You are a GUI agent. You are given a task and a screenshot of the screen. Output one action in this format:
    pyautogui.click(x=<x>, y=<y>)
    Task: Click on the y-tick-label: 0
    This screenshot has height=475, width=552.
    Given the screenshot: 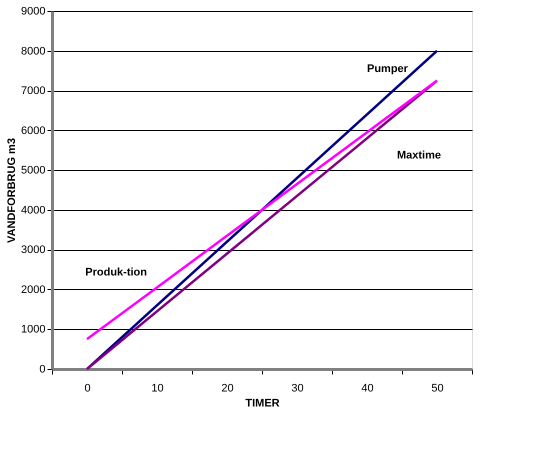 What is the action you would take?
    pyautogui.click(x=42, y=370)
    